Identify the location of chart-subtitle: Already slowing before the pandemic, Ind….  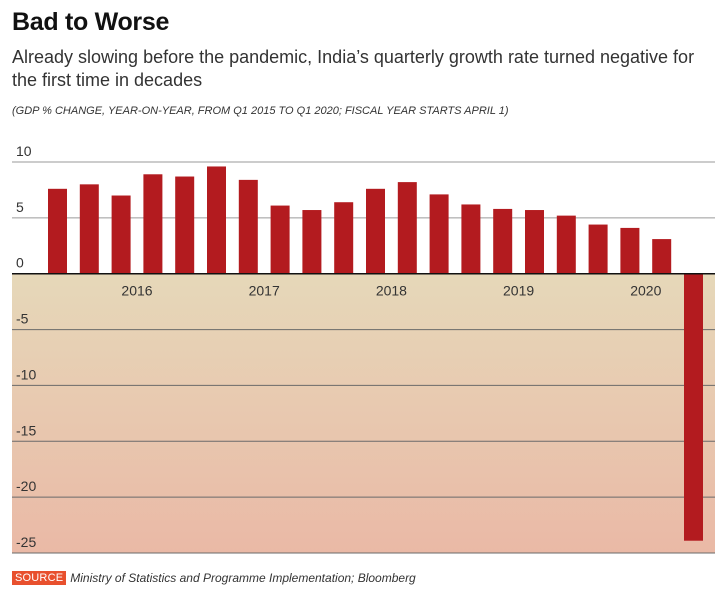
(353, 68).